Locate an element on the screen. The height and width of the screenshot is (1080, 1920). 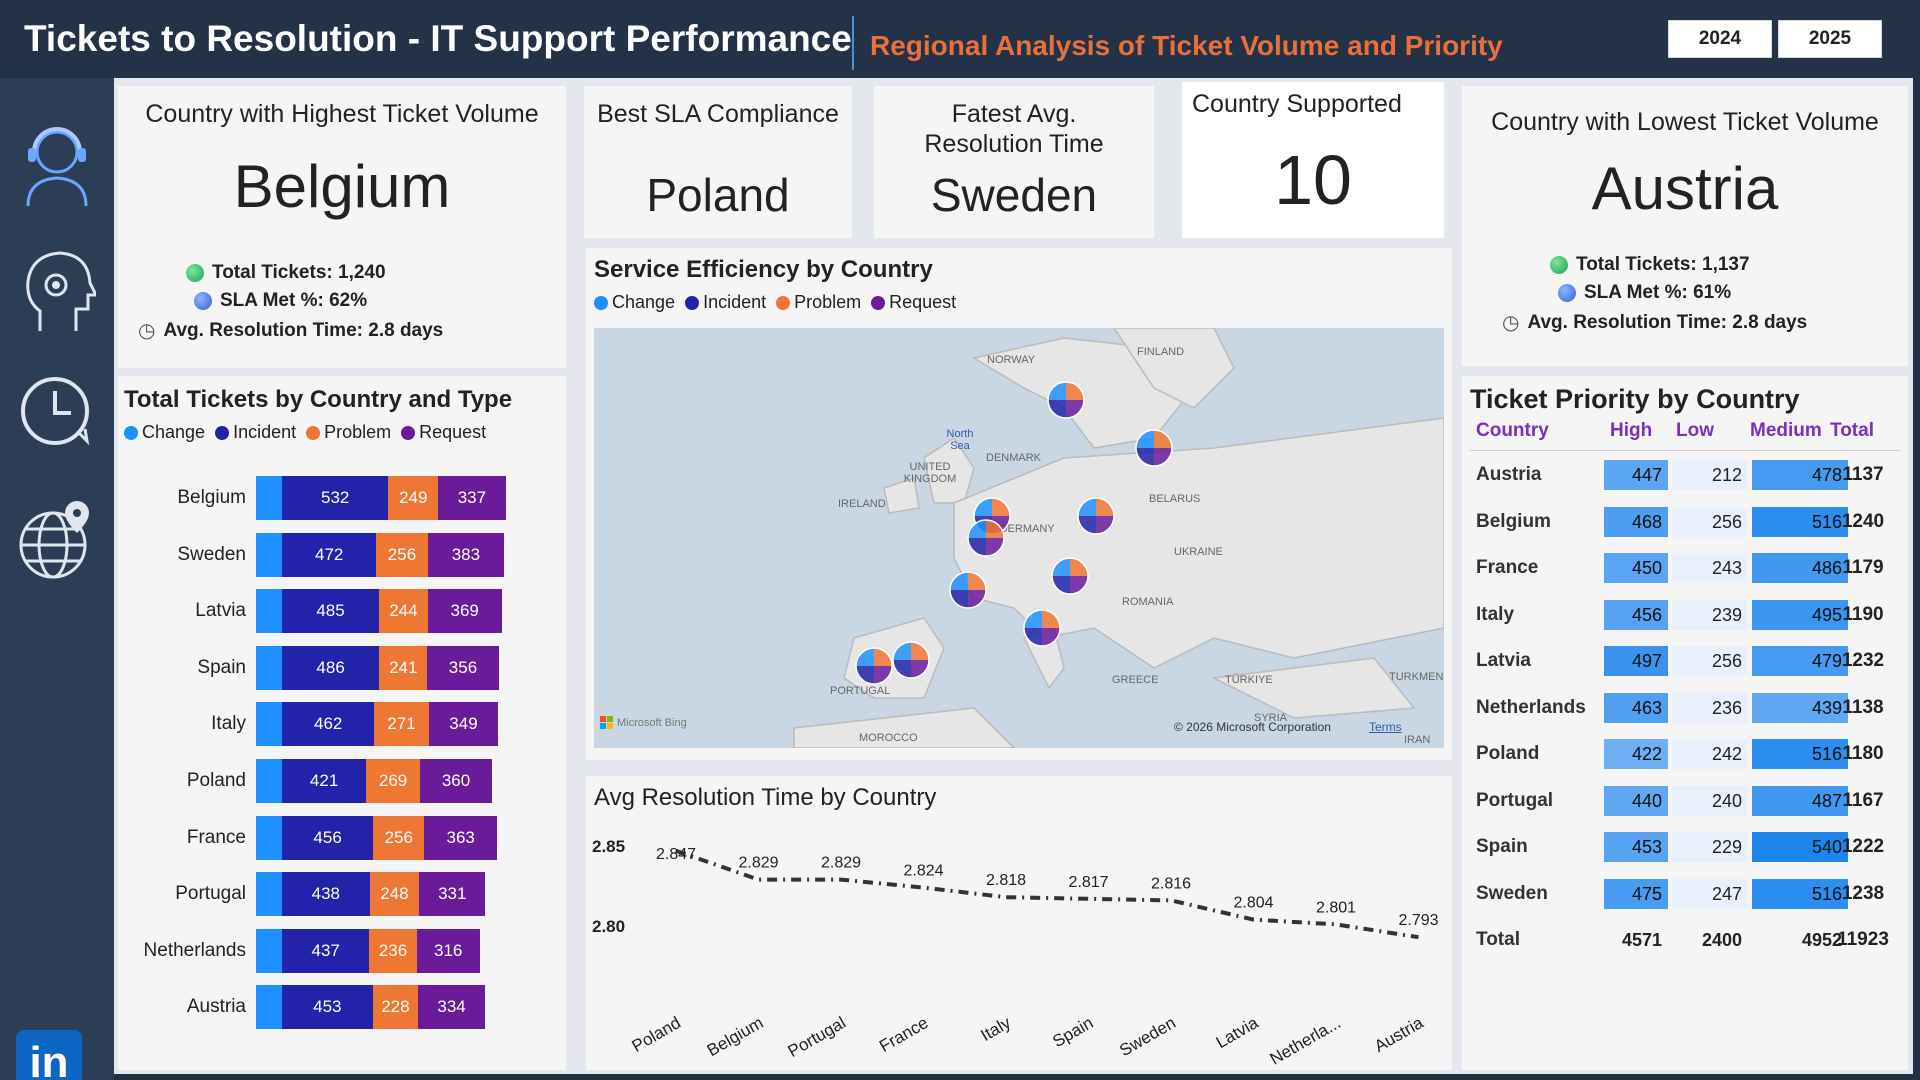
year-2025-button: 2025 is located at coordinates (1830, 39).